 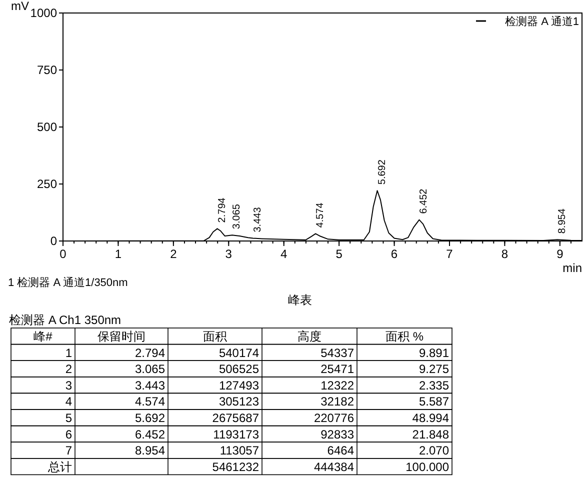 What do you see at coordinates (68, 282) in the screenshot?
I see `text: 1 检测器 A 通道1/350nm` at bounding box center [68, 282].